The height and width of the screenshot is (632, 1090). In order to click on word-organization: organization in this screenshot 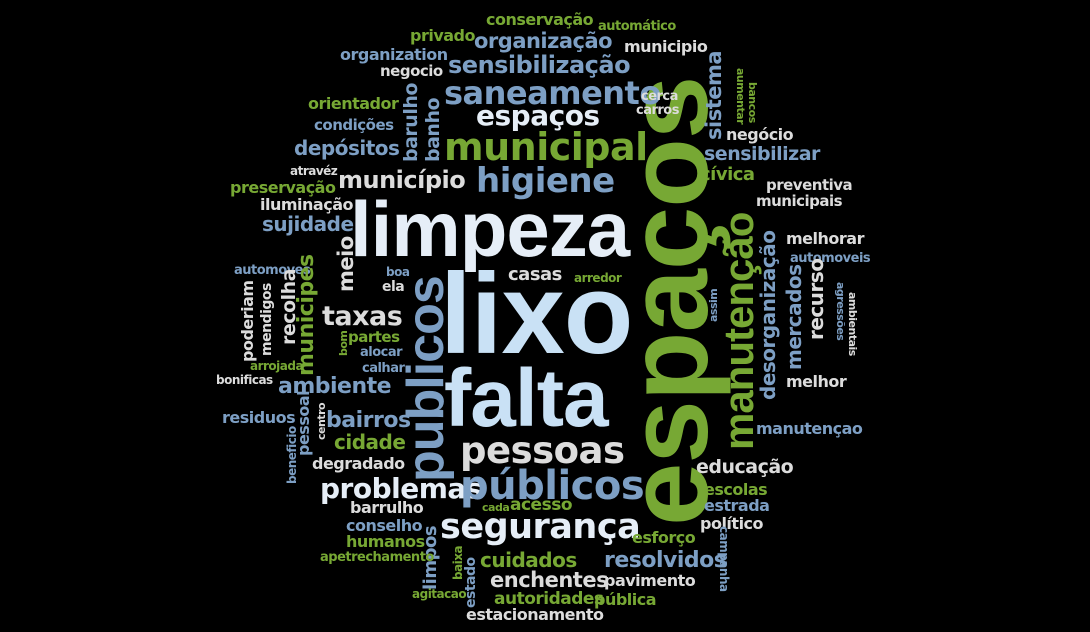, I will do `click(394, 54)`.